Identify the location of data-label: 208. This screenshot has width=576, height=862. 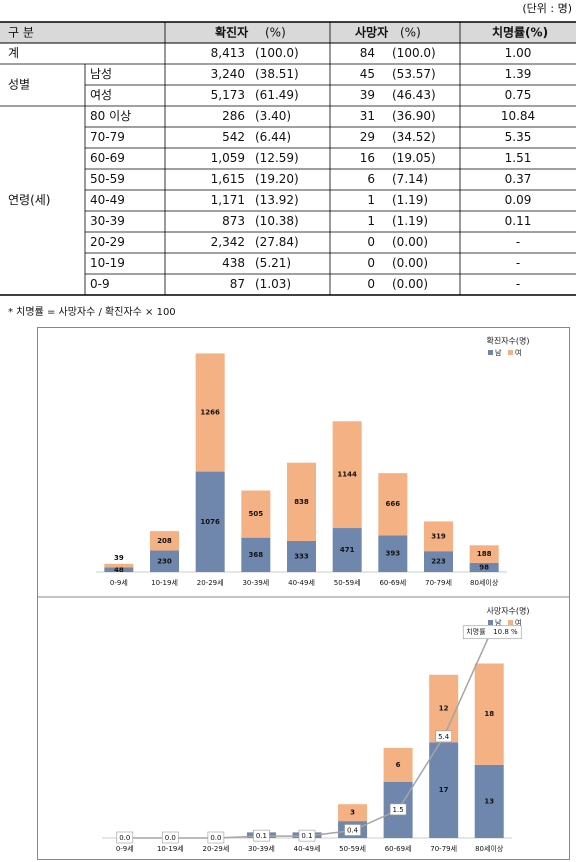
(164, 541).